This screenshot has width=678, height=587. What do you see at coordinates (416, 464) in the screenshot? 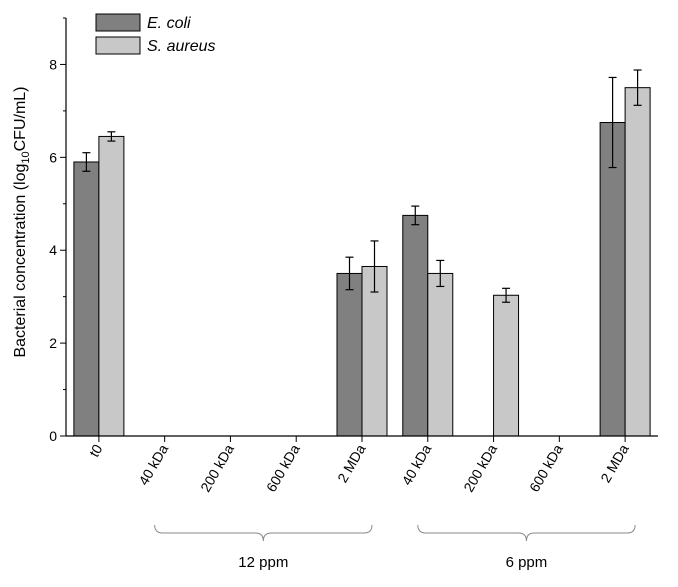
I see `x-tick-label-5: 40 kDa` at bounding box center [416, 464].